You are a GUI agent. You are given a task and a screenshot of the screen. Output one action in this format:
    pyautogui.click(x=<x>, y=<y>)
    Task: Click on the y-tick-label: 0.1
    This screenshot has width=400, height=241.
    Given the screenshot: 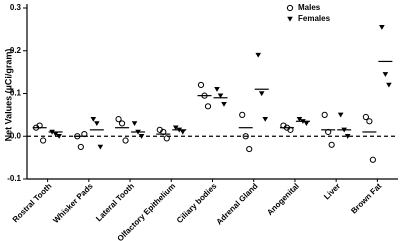 What is the action you would take?
    pyautogui.click(x=16, y=93)
    